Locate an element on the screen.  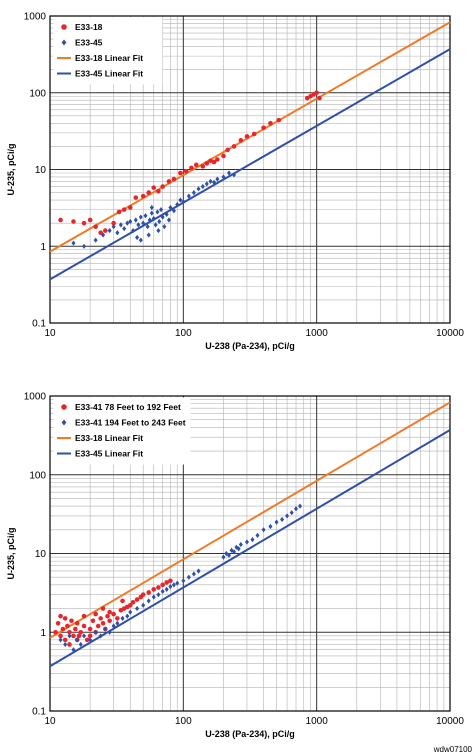
x-tick-label: 100 is located at coordinates (183, 721).